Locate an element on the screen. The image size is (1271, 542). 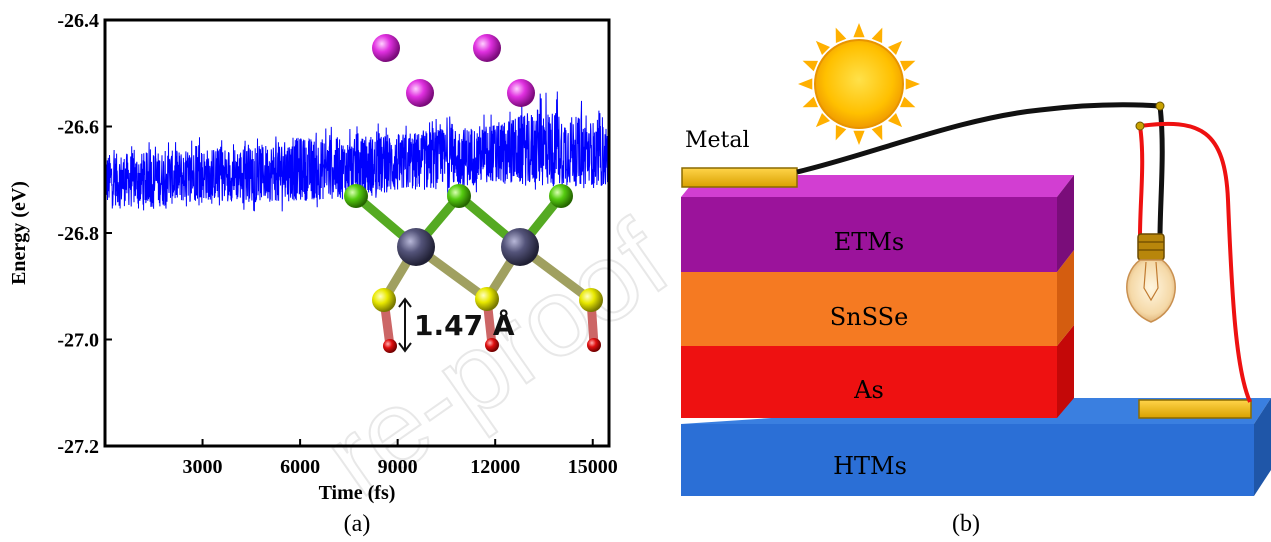
y-axis: -26.4 -26.6 -26.8 -27.0 -27.2 is located at coordinates (84, 234).